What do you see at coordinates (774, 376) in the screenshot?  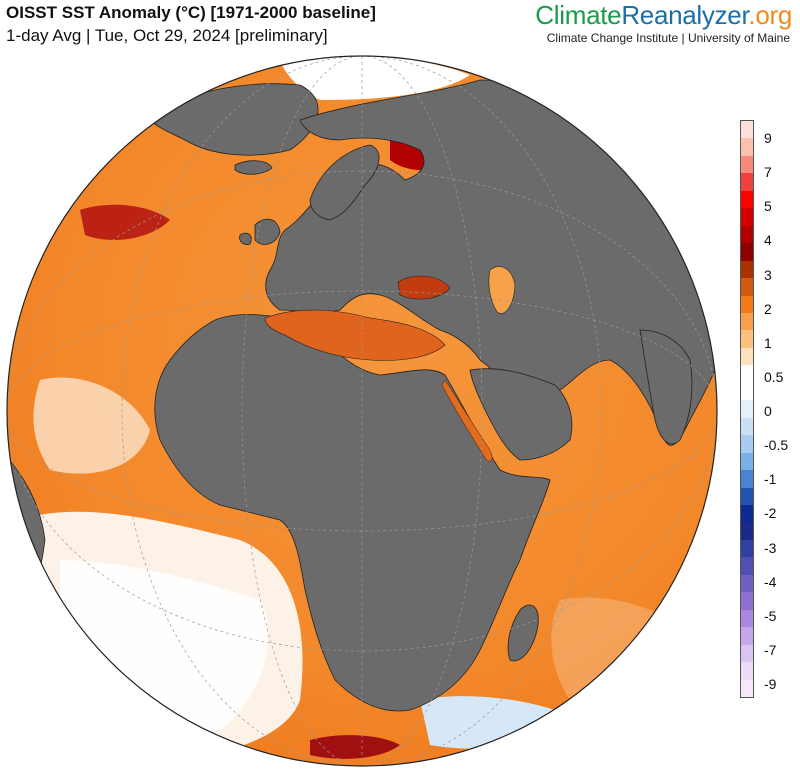 I see `legend-tick-label: 0.5` at bounding box center [774, 376].